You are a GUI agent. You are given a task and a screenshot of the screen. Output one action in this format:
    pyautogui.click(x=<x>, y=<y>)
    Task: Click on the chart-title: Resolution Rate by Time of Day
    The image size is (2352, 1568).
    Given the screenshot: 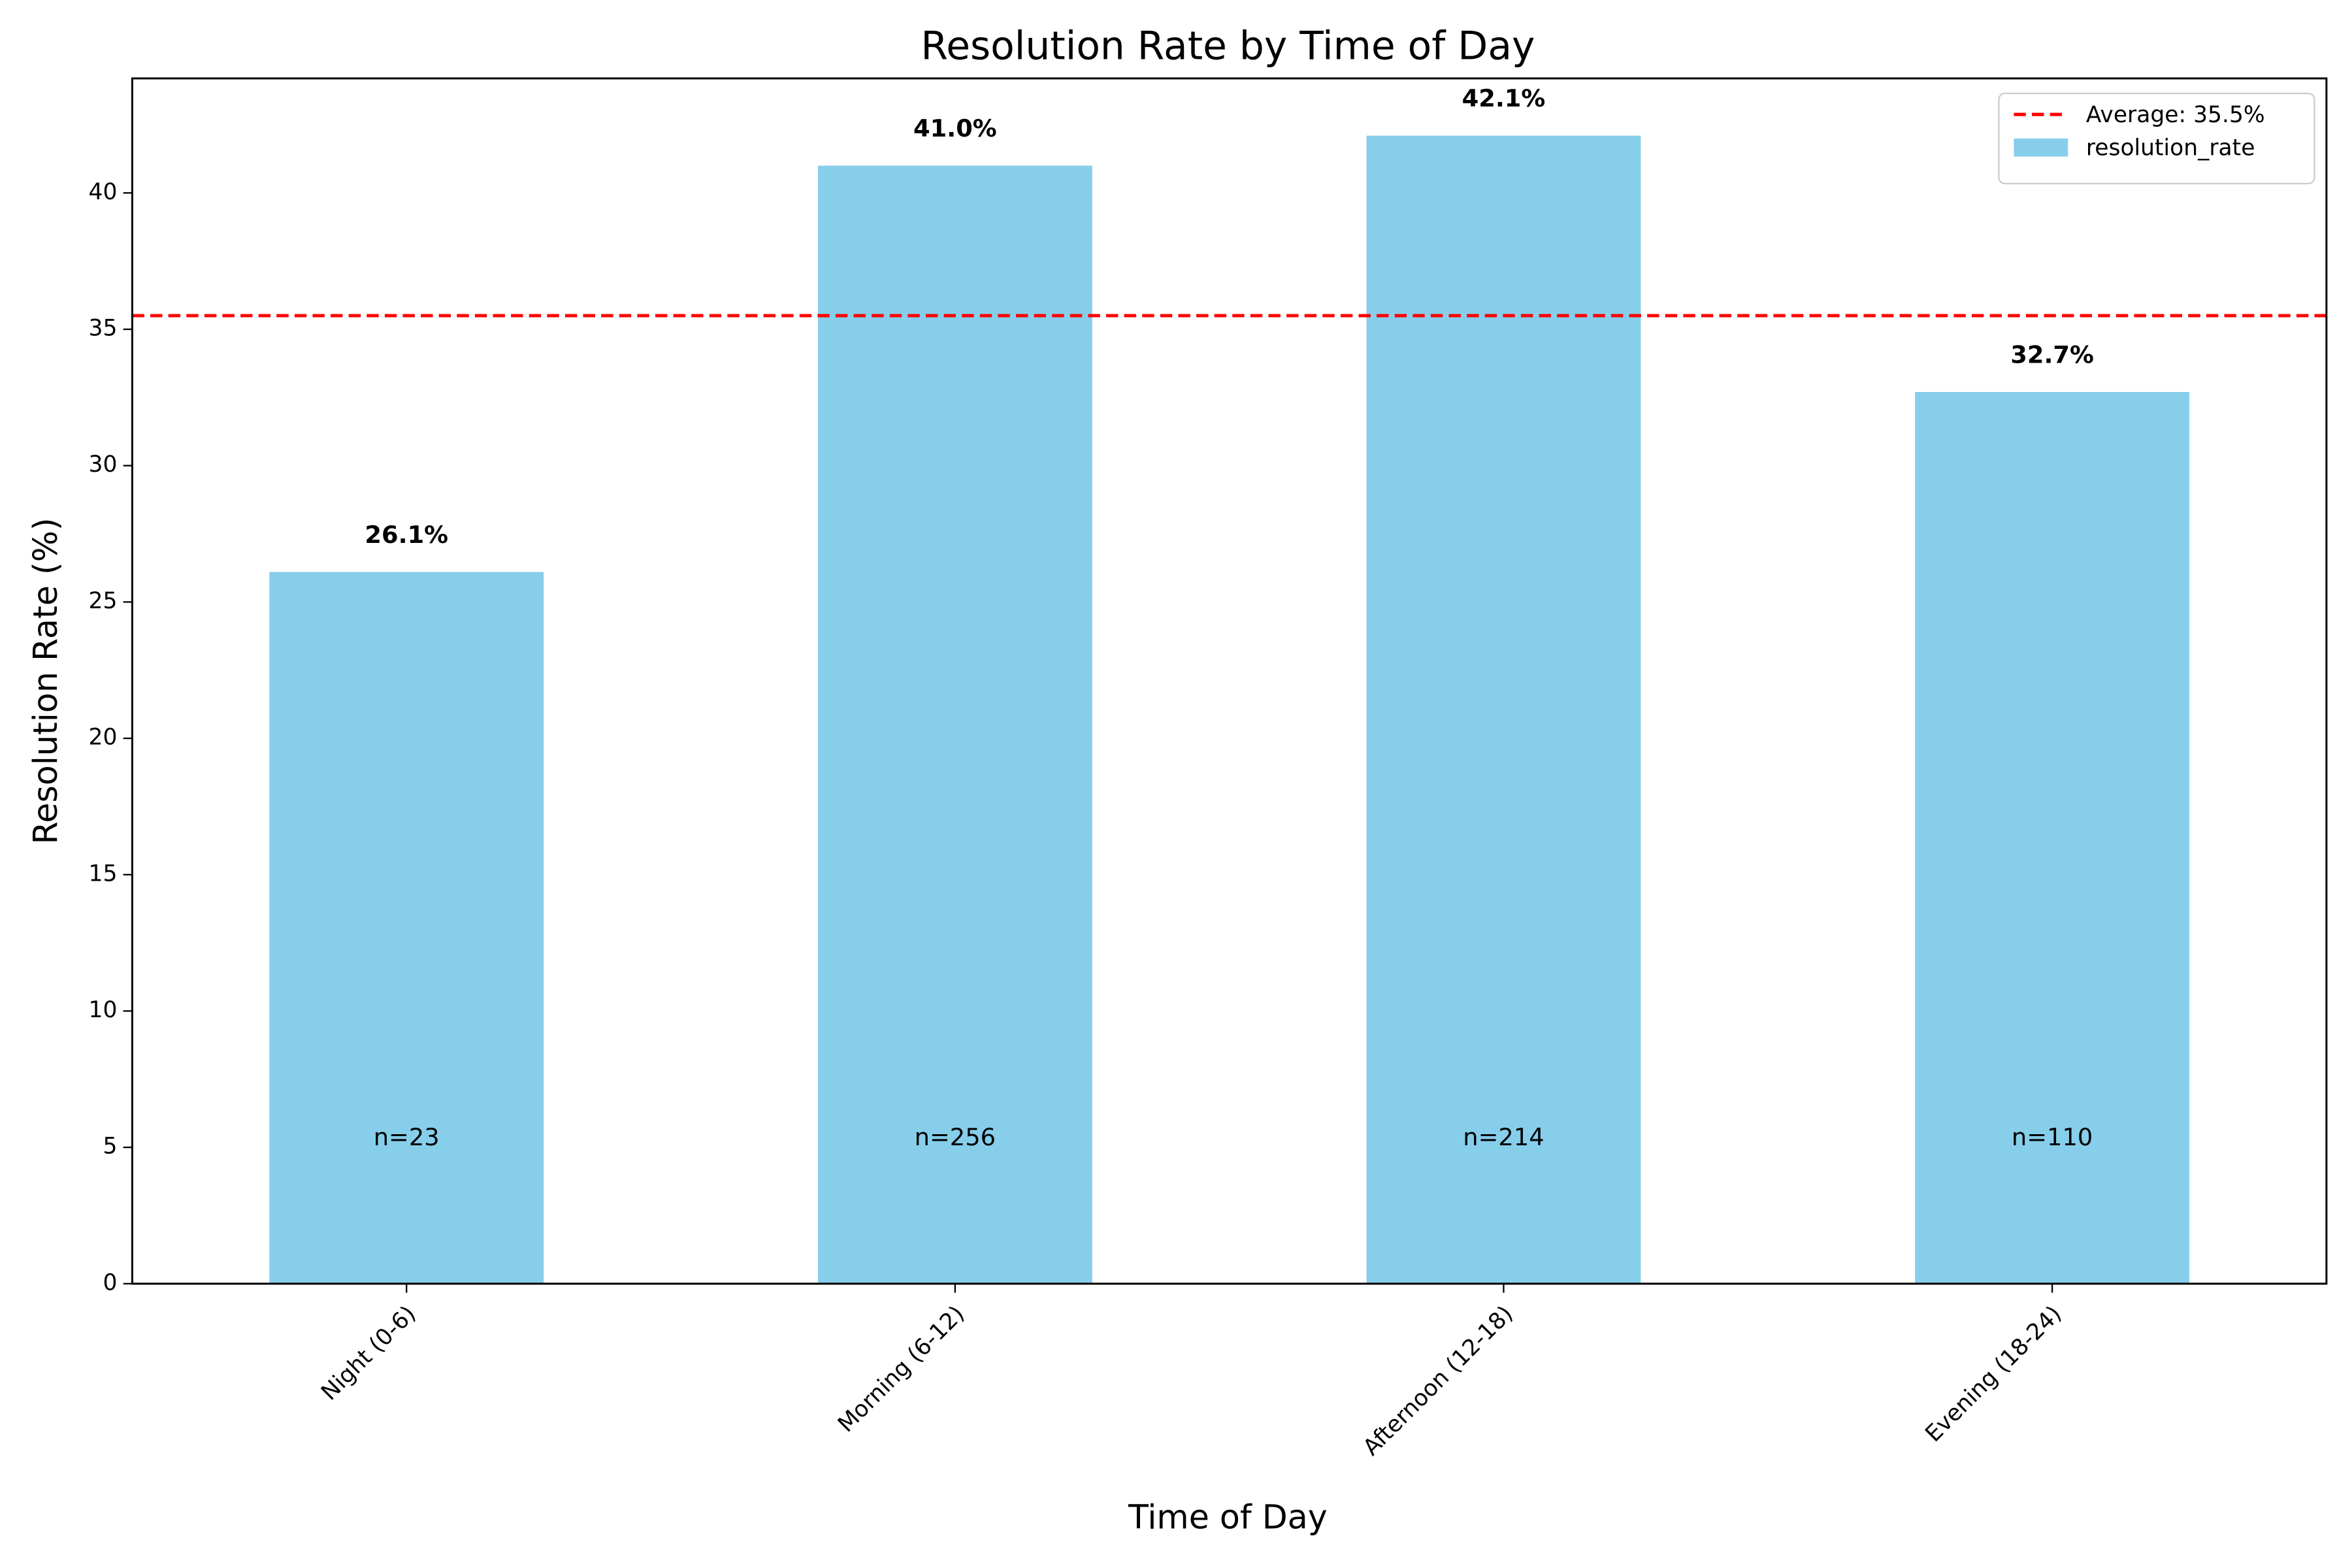 What is the action you would take?
    pyautogui.click(x=1228, y=46)
    